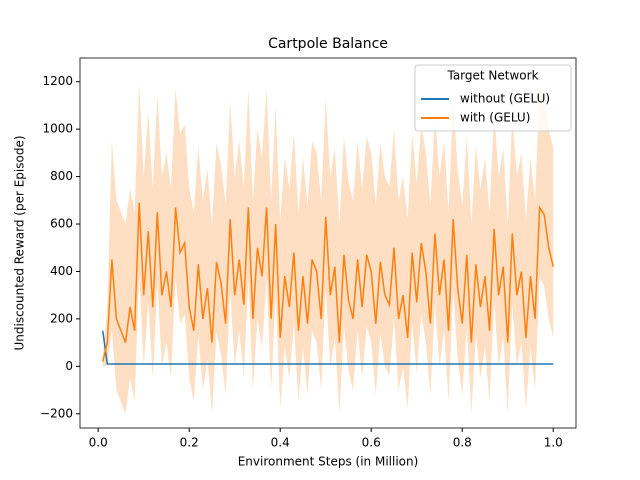 Image resolution: width=640 pixels, height=480 pixels. What do you see at coordinates (61, 224) in the screenshot?
I see `y-tick-label: 600` at bounding box center [61, 224].